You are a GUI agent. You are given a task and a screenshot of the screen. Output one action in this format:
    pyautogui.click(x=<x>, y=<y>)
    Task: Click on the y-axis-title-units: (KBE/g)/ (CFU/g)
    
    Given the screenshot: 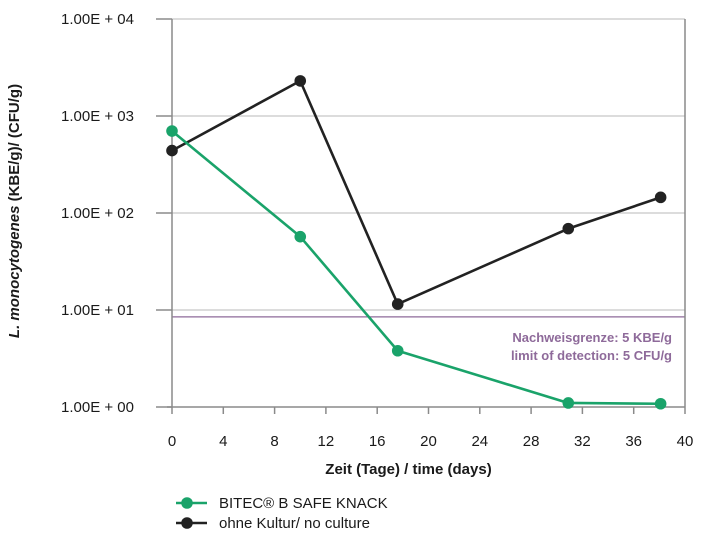 What is the action you would take?
    pyautogui.click(x=14, y=145)
    